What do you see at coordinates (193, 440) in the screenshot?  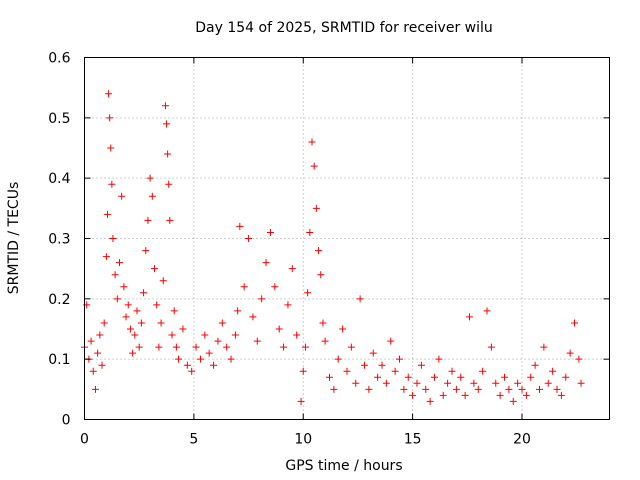 I see `x-tick-label: 5` at bounding box center [193, 440].